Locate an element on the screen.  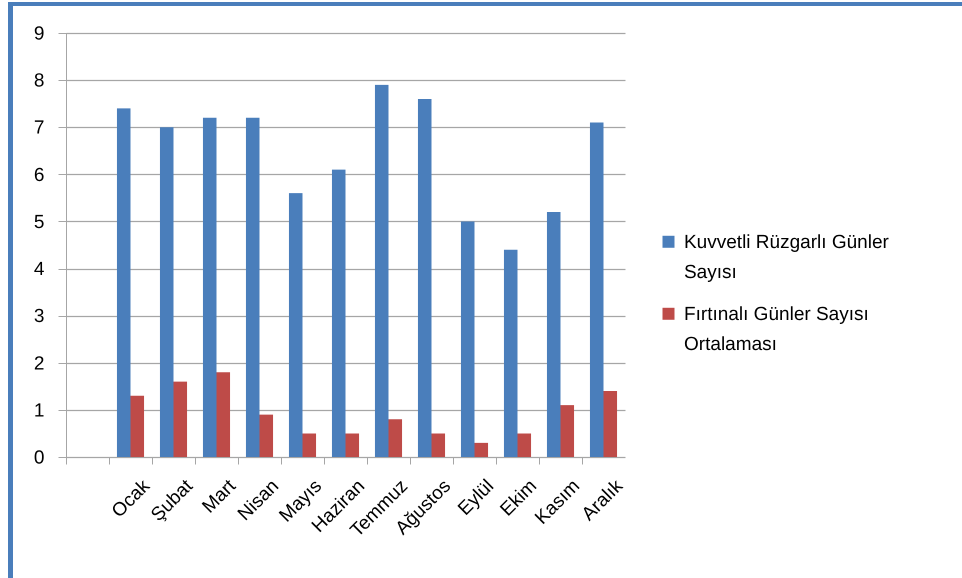
y-tick-label: 0 is located at coordinates (39, 458).